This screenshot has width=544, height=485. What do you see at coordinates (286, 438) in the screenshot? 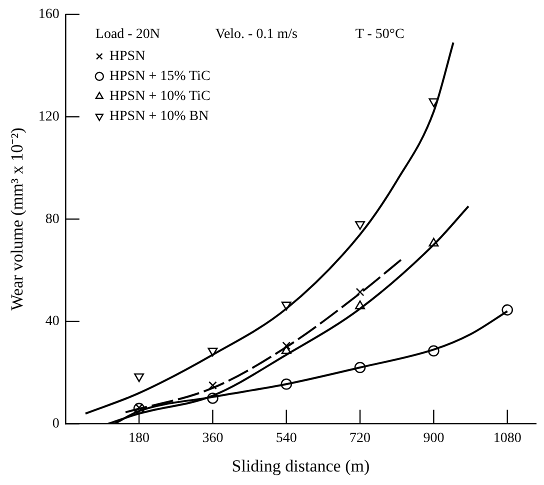
I see `x-tick-label: 540` at bounding box center [286, 438].